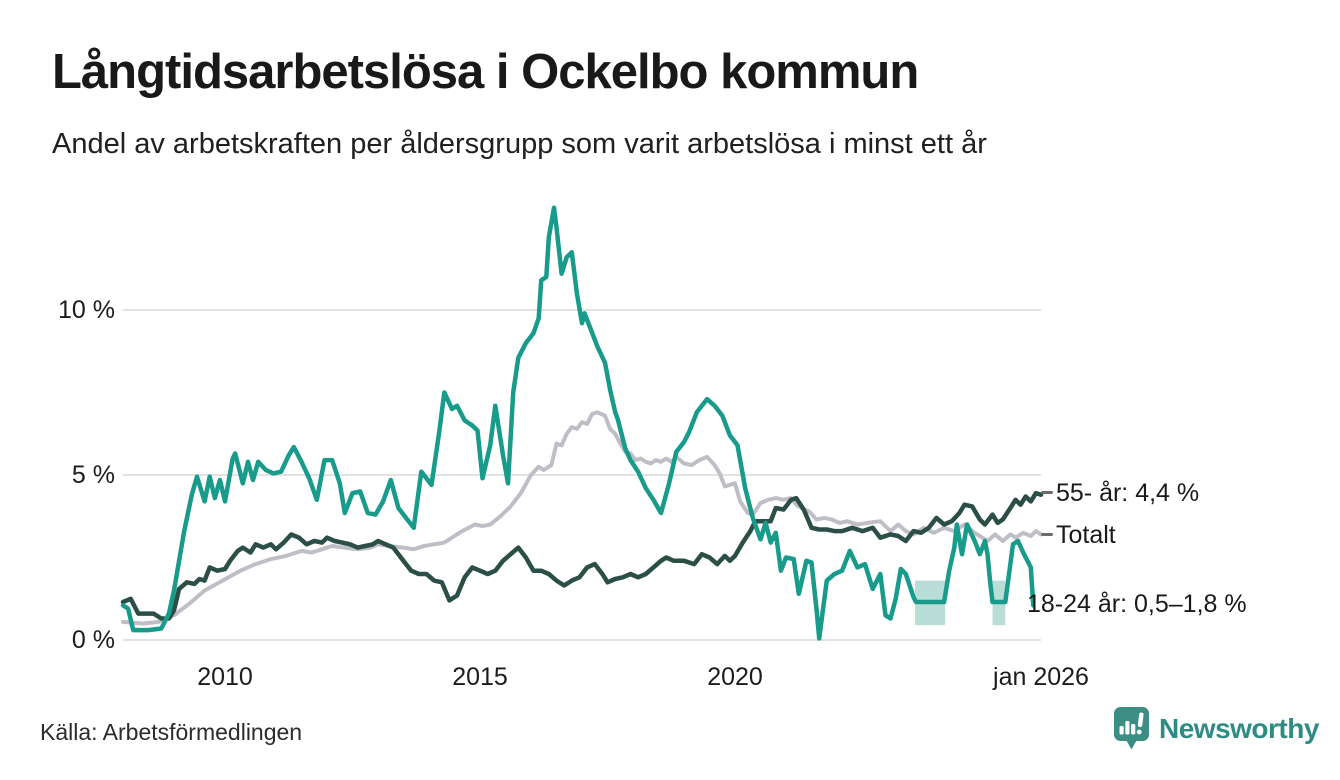  What do you see at coordinates (93, 475) in the screenshot?
I see `y-tick-5: 5 %` at bounding box center [93, 475].